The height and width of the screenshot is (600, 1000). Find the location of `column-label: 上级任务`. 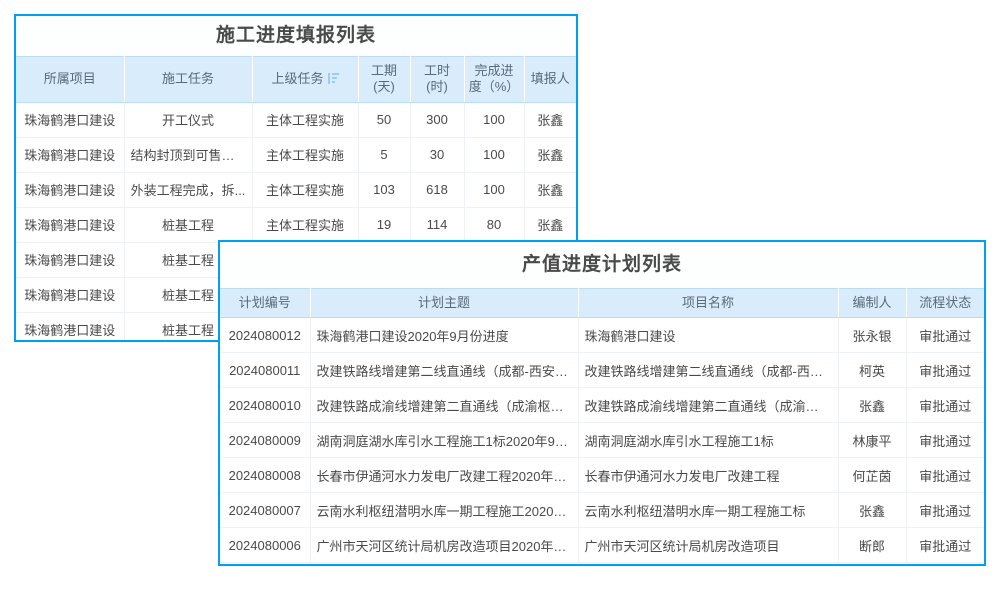

column-label: 上级任务 is located at coordinates (297, 79).